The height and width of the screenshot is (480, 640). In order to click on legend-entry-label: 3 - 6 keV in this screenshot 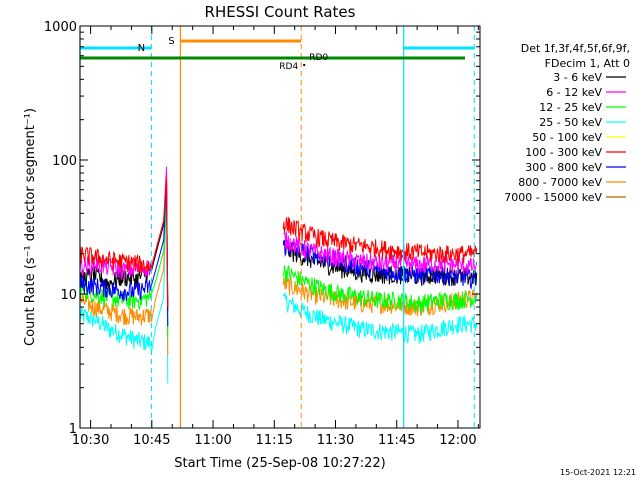, I will do `click(577, 77)`.